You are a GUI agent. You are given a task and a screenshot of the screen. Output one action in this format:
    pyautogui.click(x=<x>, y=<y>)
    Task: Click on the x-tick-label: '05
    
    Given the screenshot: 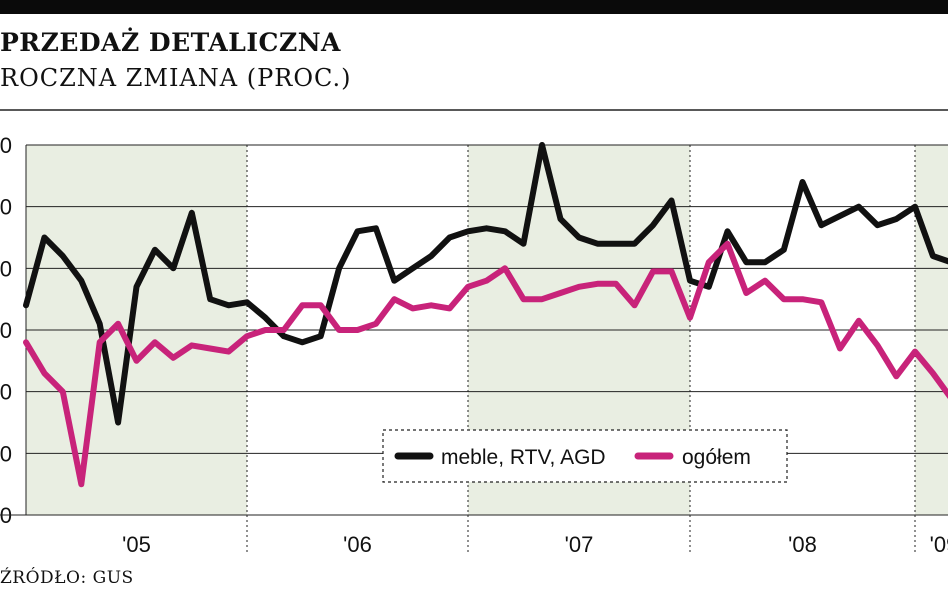 What is the action you would take?
    pyautogui.click(x=136, y=544)
    